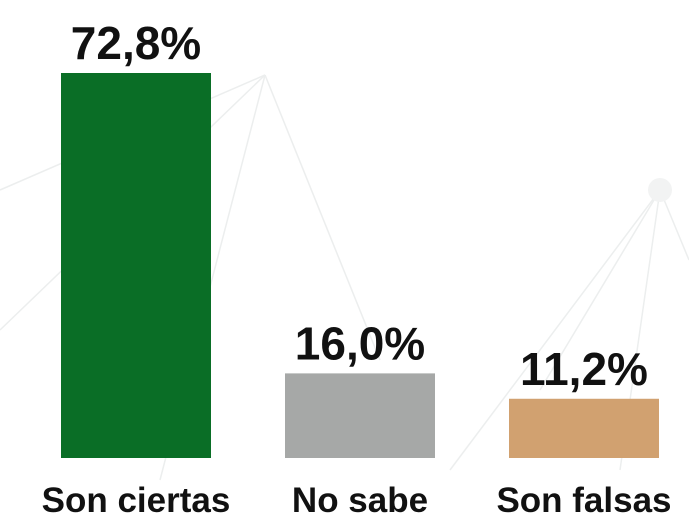 Image resolution: width=689 pixels, height=517 pixels. What do you see at coordinates (584, 369) in the screenshot?
I see `value-label: 11,2%` at bounding box center [584, 369].